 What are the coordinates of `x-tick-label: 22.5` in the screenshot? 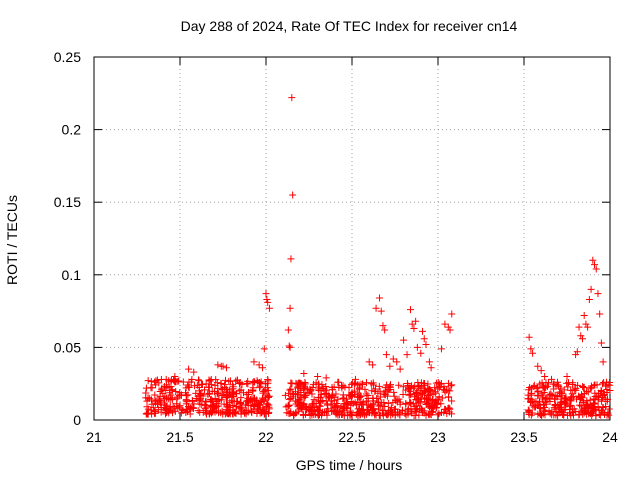 It's located at (351, 437).